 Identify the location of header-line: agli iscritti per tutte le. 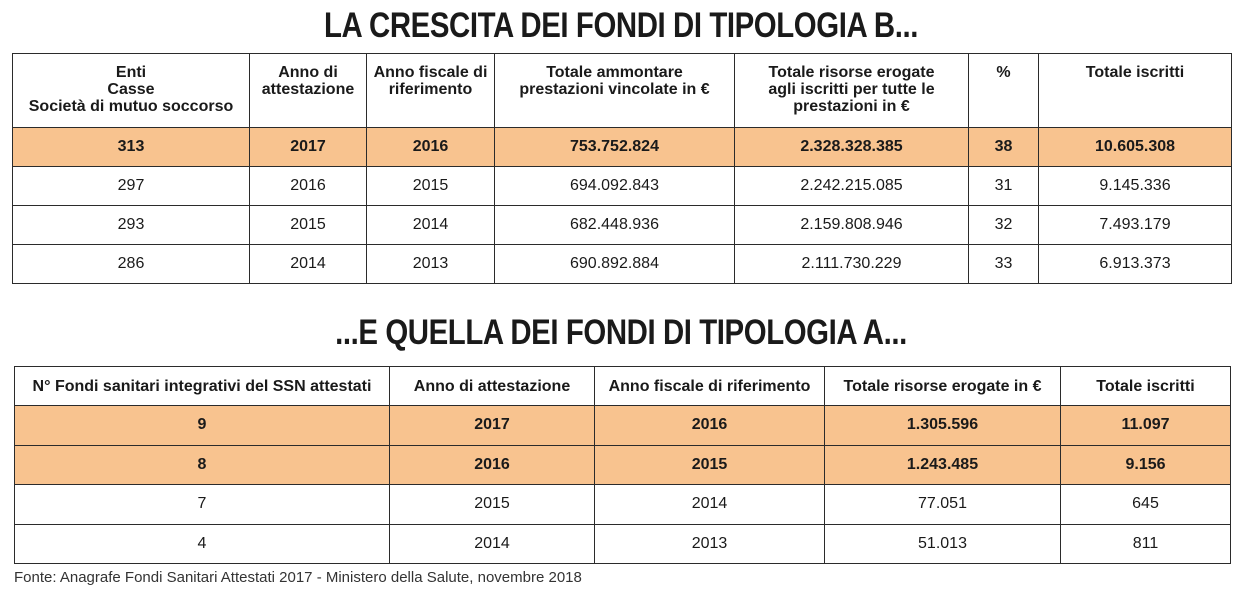
(851, 89).